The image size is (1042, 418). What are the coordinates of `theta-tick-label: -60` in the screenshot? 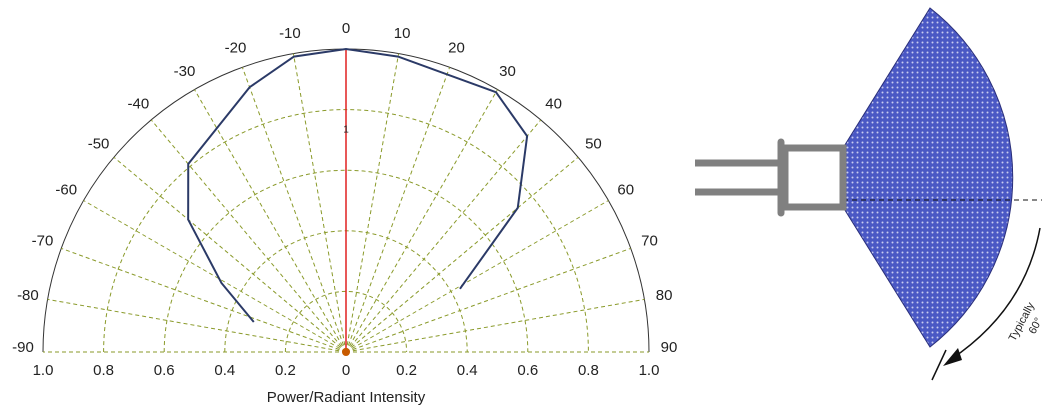 It's located at (66, 189).